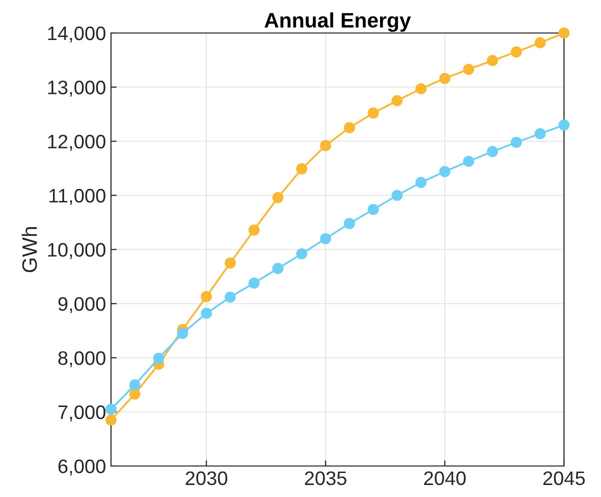  What do you see at coordinates (77, 251) in the screenshot?
I see `y-tick-label: 10,000` at bounding box center [77, 251].